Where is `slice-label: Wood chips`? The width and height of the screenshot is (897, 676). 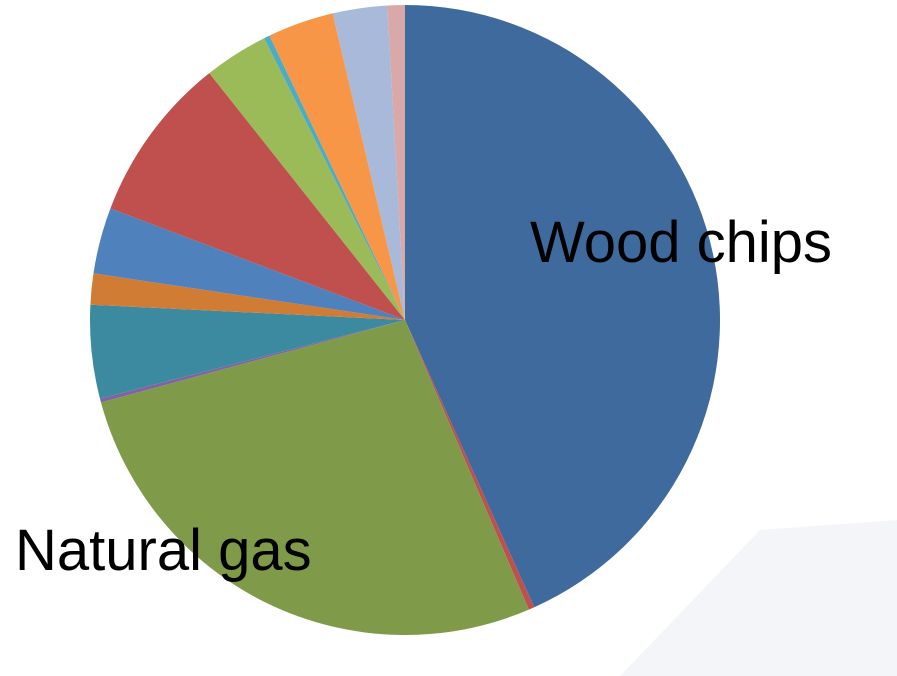 slice-label: Wood chips is located at coordinates (681, 242).